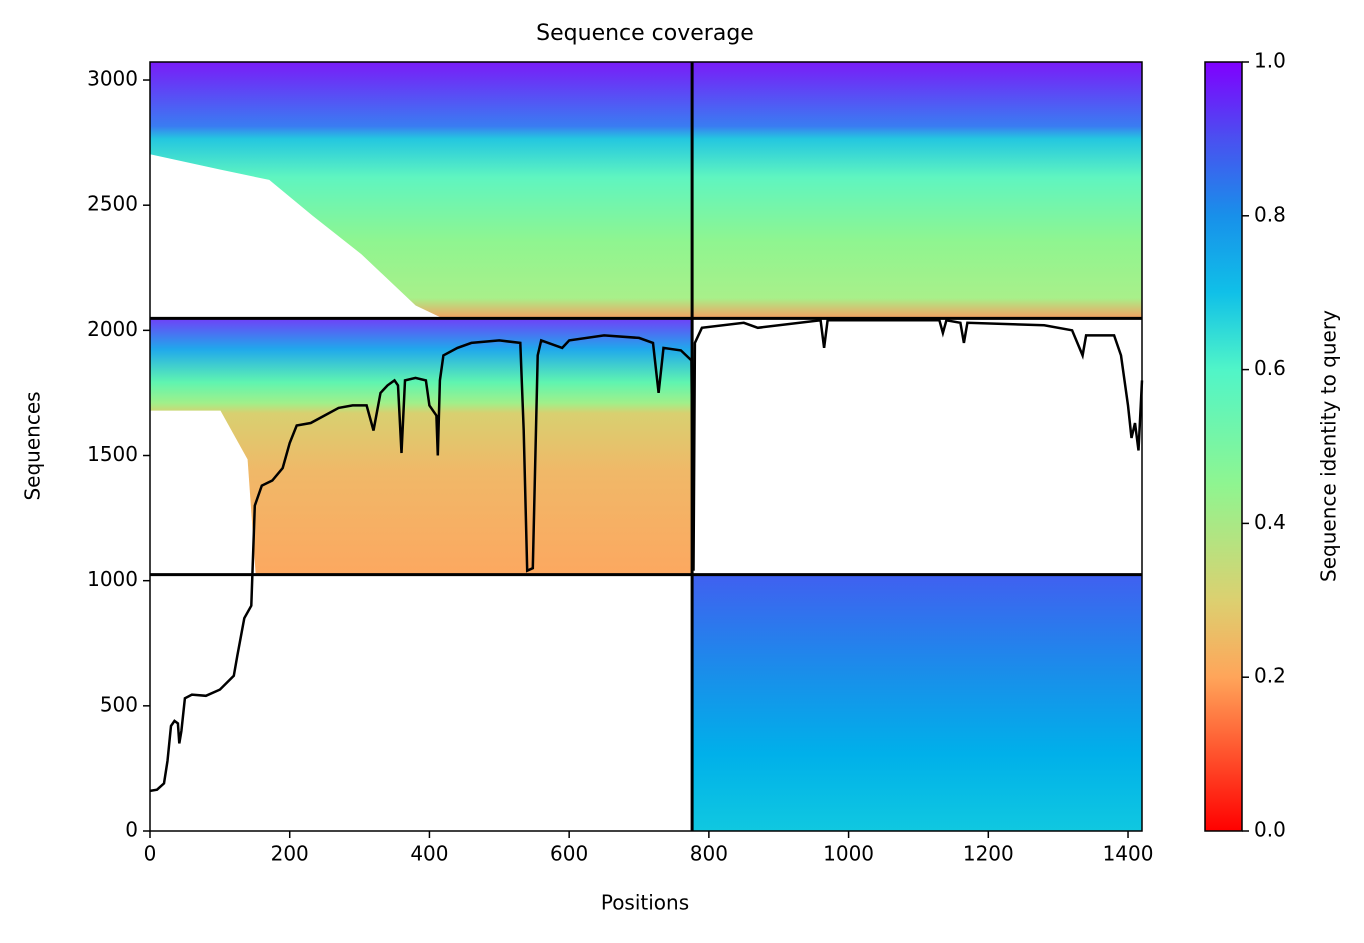  Describe the element at coordinates (1270, 522) in the screenshot. I see `colorbar-tick-label: 0.4` at that location.